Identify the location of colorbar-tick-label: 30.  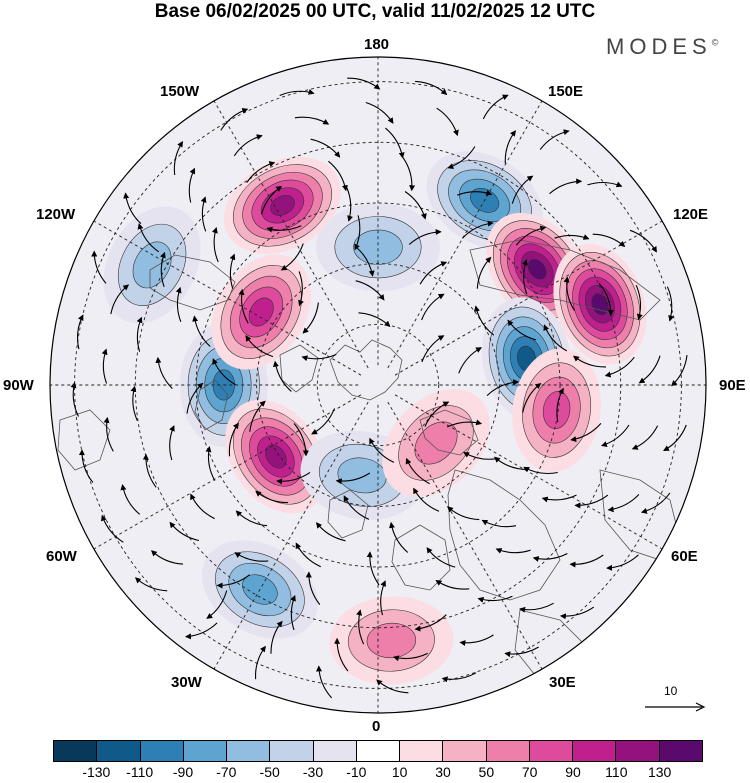
(443, 772).